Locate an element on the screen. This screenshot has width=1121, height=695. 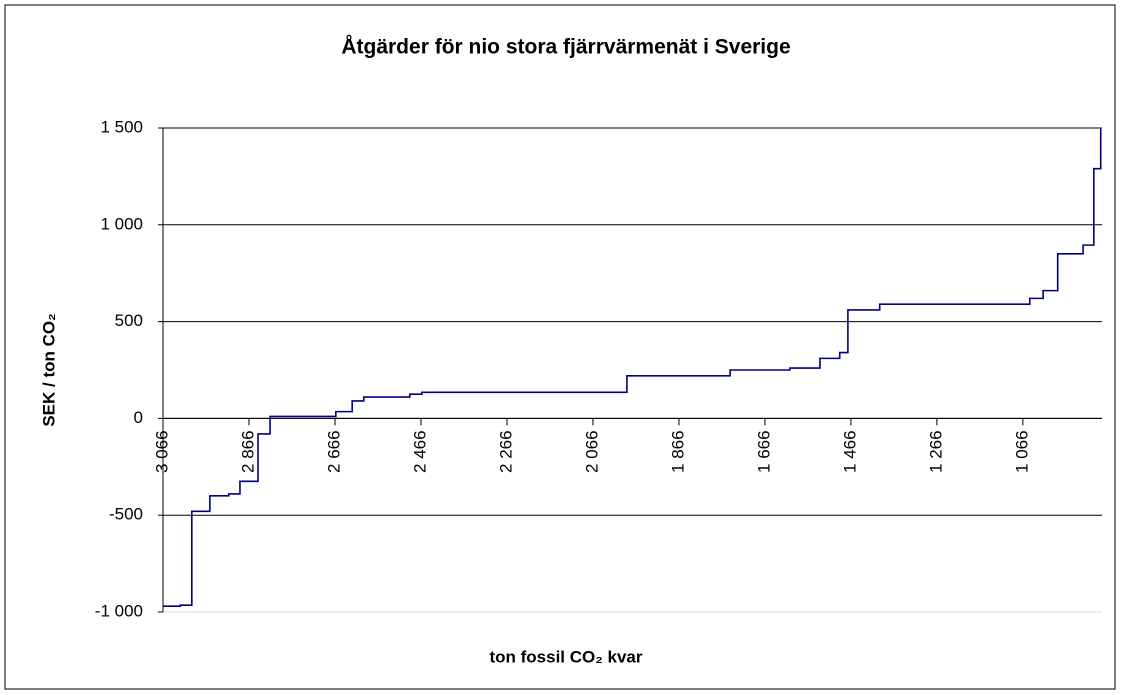
x-tick-label: 1 066 is located at coordinates (1021, 451).